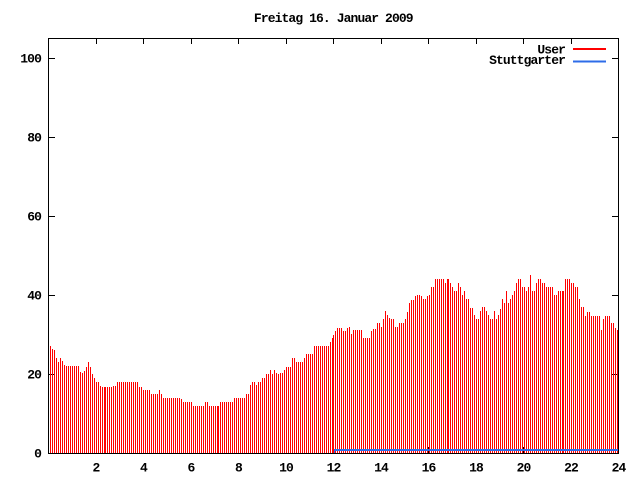 This screenshot has height=480, width=640. I want to click on svg-text: 14, so click(381, 468).